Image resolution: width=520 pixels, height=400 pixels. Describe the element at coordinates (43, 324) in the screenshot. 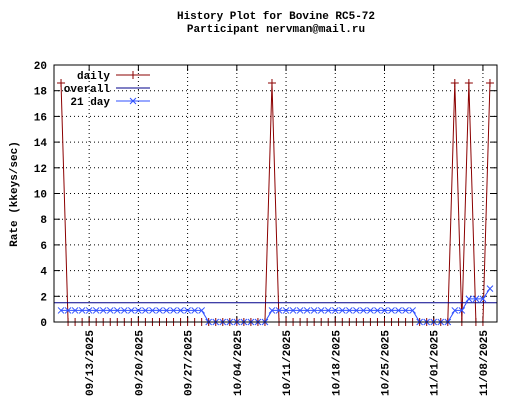

I see `y-tick-label: 0` at that location.